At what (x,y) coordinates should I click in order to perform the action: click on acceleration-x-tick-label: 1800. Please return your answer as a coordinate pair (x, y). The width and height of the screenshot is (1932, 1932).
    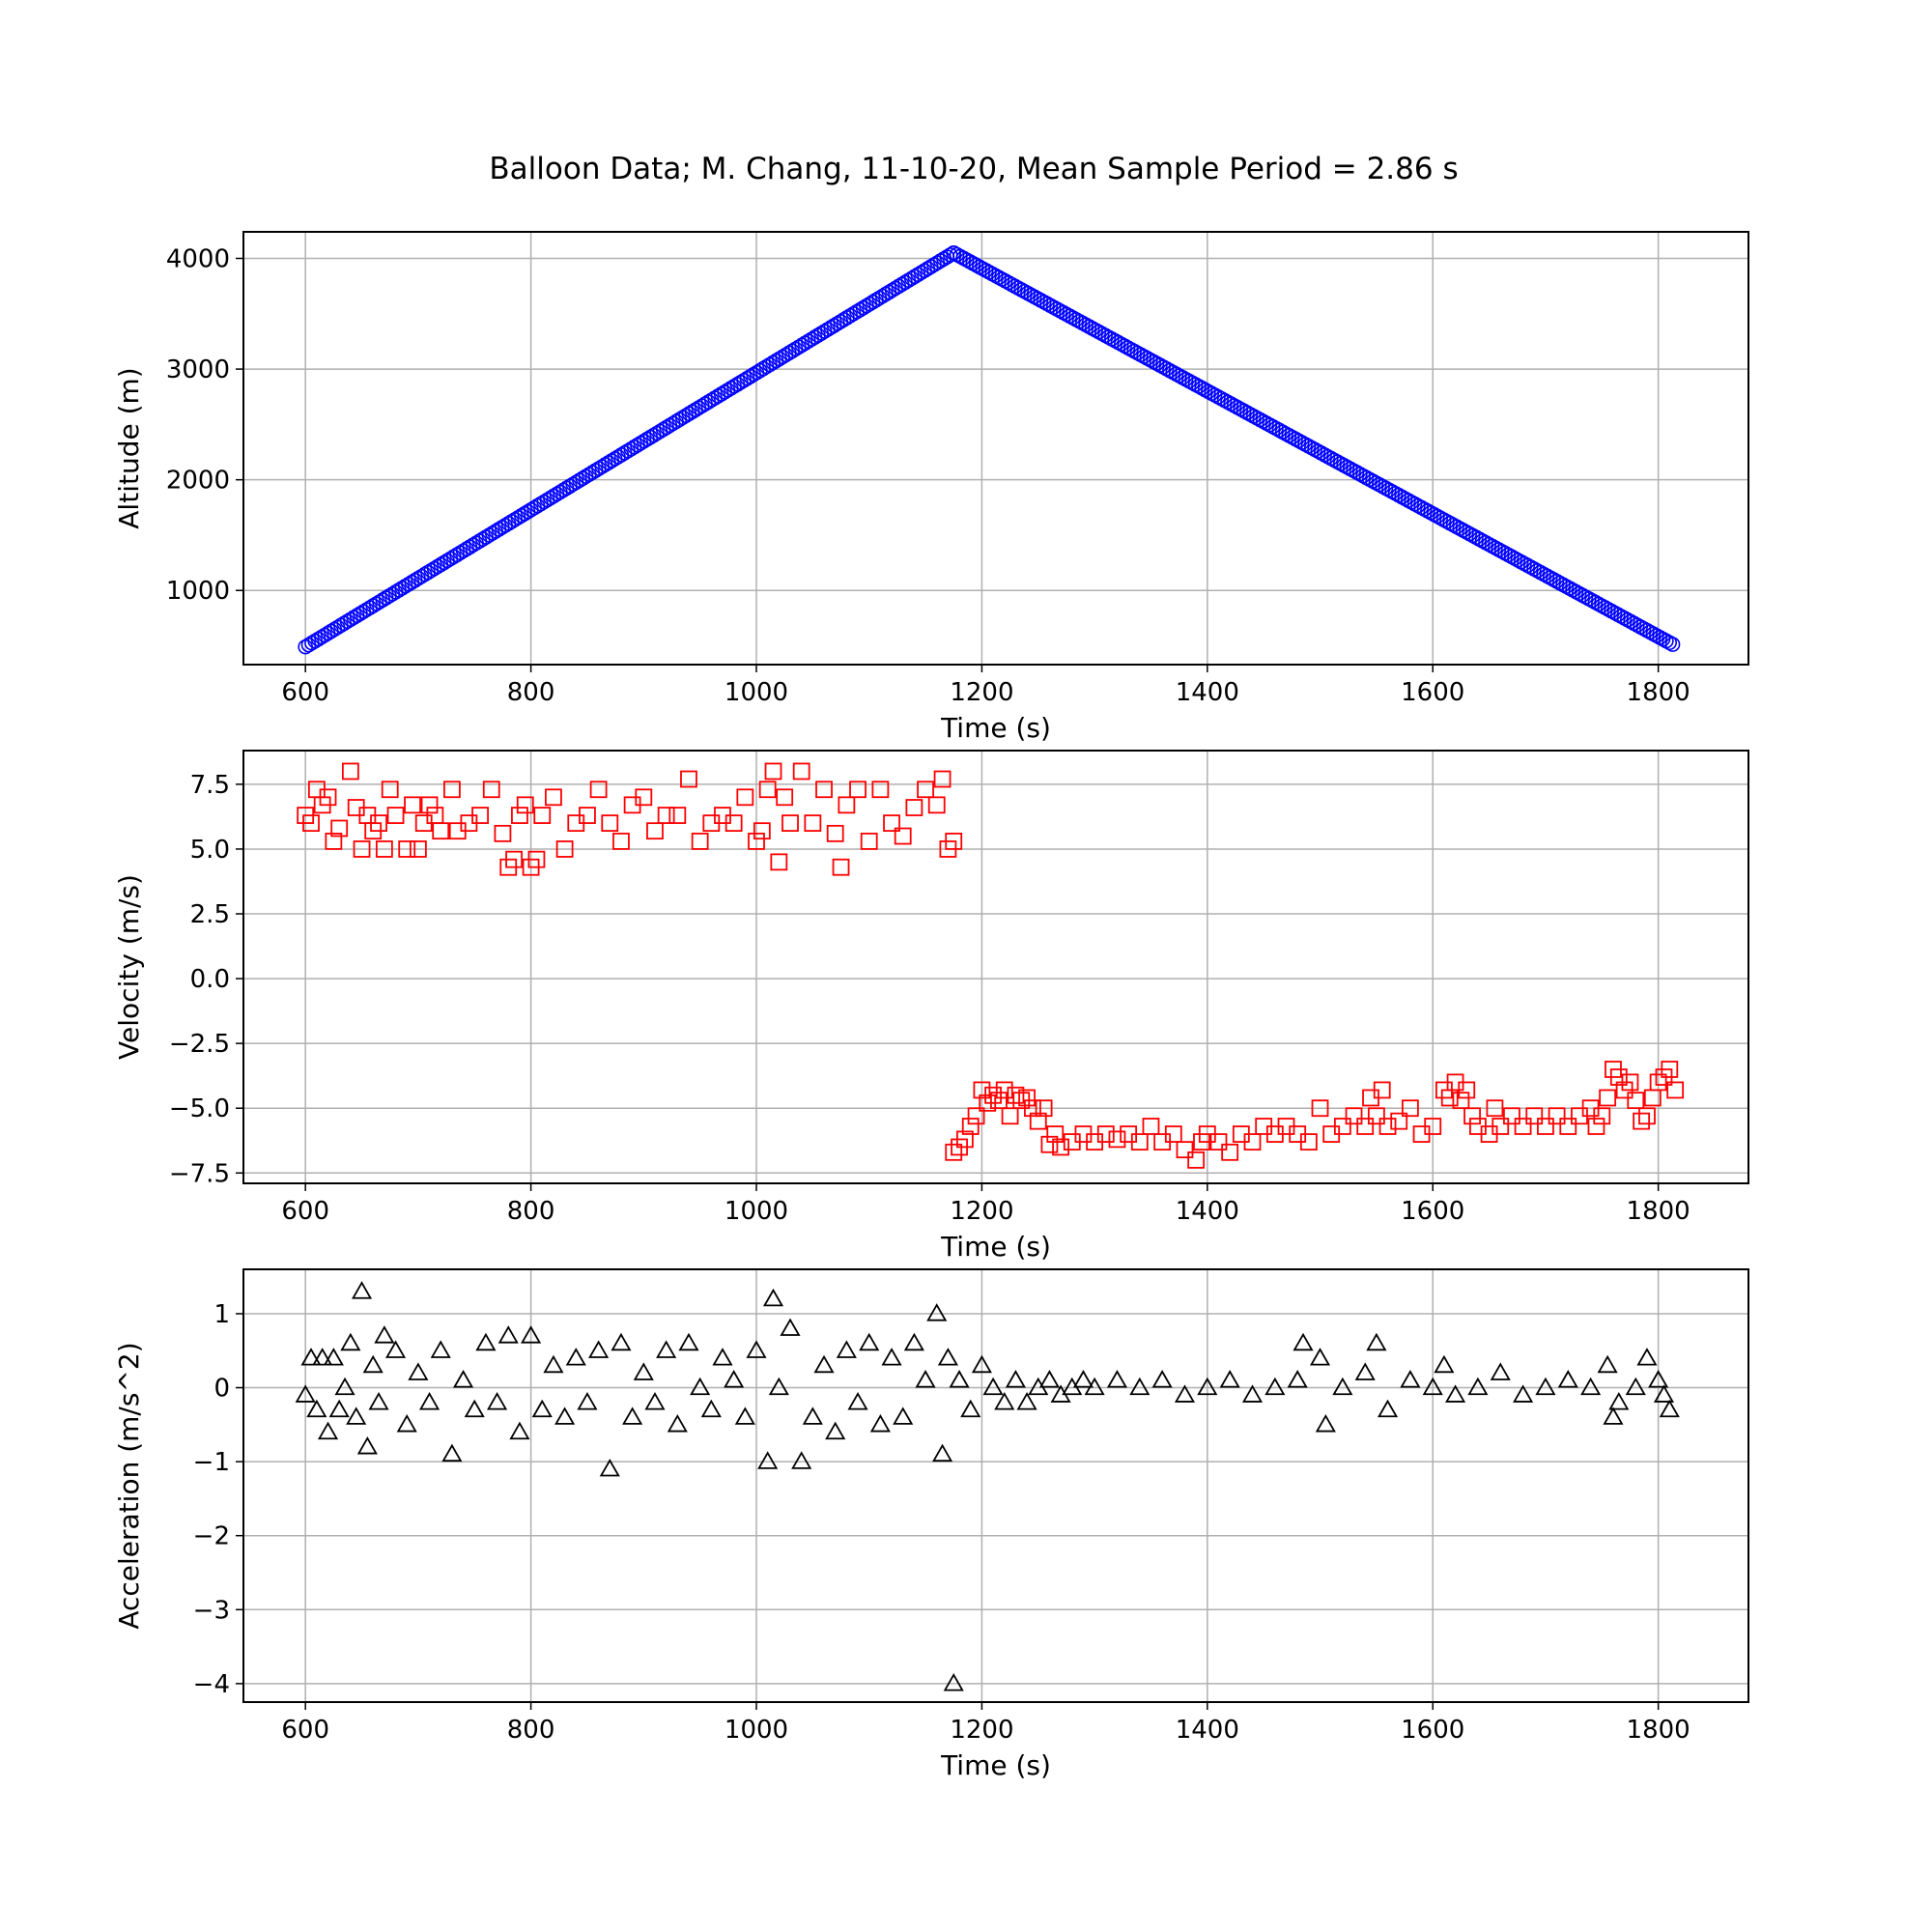
    Looking at the image, I should click on (1658, 1730).